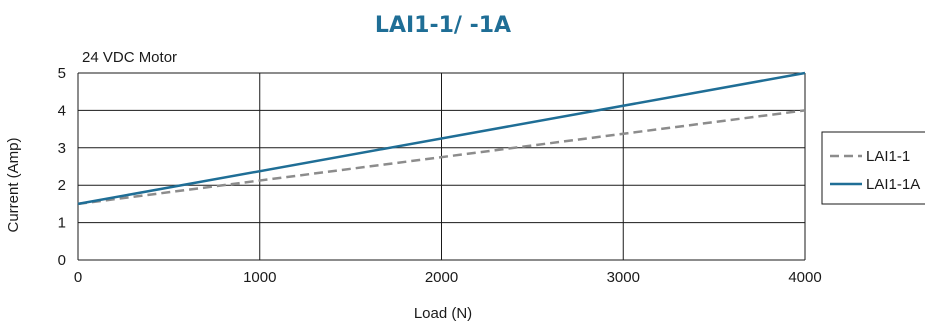 Image resolution: width=925 pixels, height=327 pixels. What do you see at coordinates (129, 57) in the screenshot?
I see `chart-subtitle: 24 VDC Motor` at bounding box center [129, 57].